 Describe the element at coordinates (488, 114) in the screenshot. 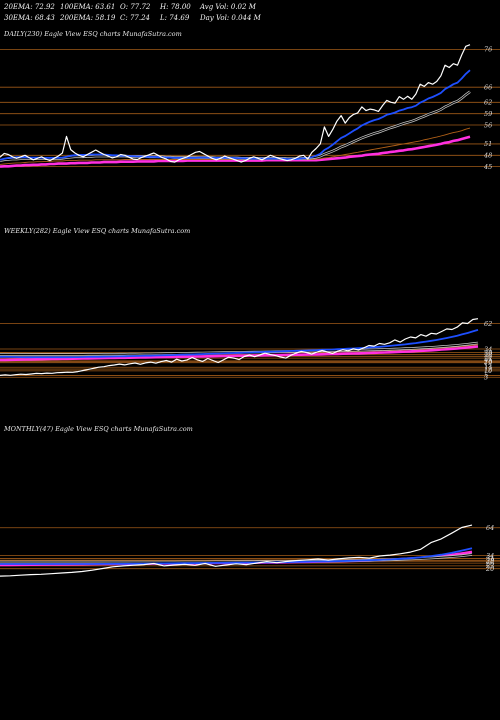

I see `y-tick-label: 59` at that location.